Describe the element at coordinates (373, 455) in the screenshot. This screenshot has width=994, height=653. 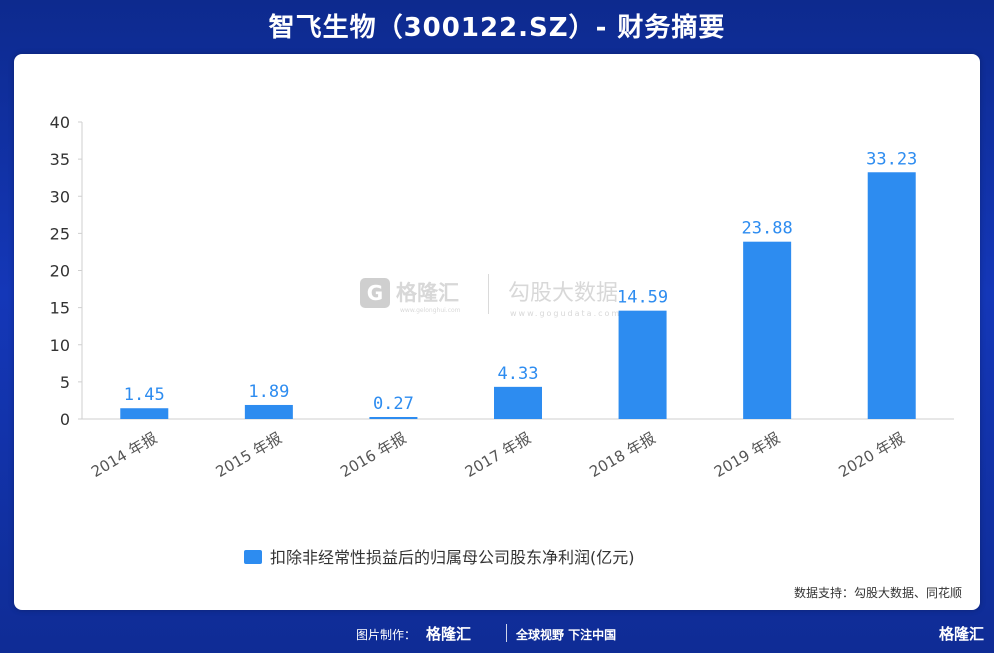
I see `x-tick-label: 2016 年报` at that location.